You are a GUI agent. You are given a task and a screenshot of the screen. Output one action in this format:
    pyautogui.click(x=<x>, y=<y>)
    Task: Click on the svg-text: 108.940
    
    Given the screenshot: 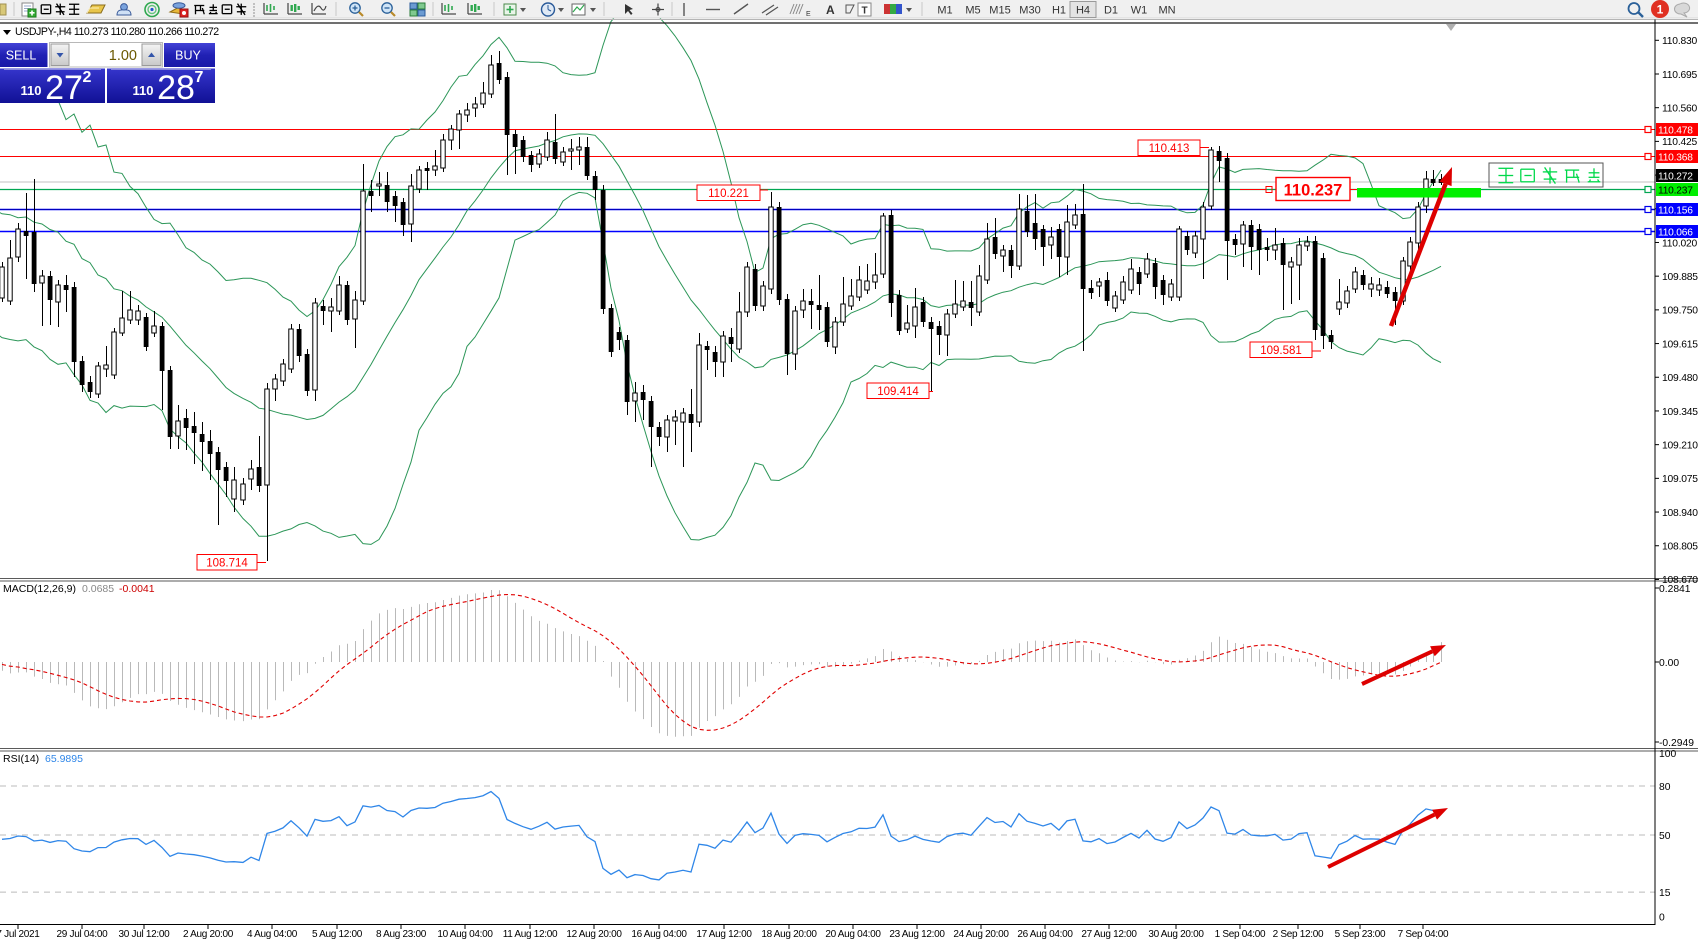 What is the action you would take?
    pyautogui.click(x=1680, y=513)
    